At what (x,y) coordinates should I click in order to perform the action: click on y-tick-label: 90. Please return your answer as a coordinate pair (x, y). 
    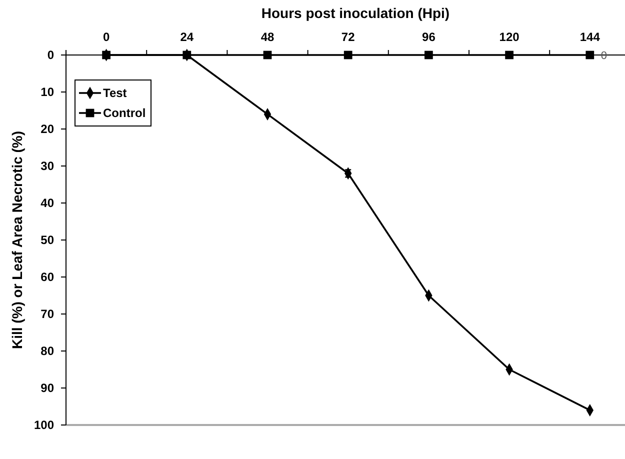
    Looking at the image, I should click on (47, 388).